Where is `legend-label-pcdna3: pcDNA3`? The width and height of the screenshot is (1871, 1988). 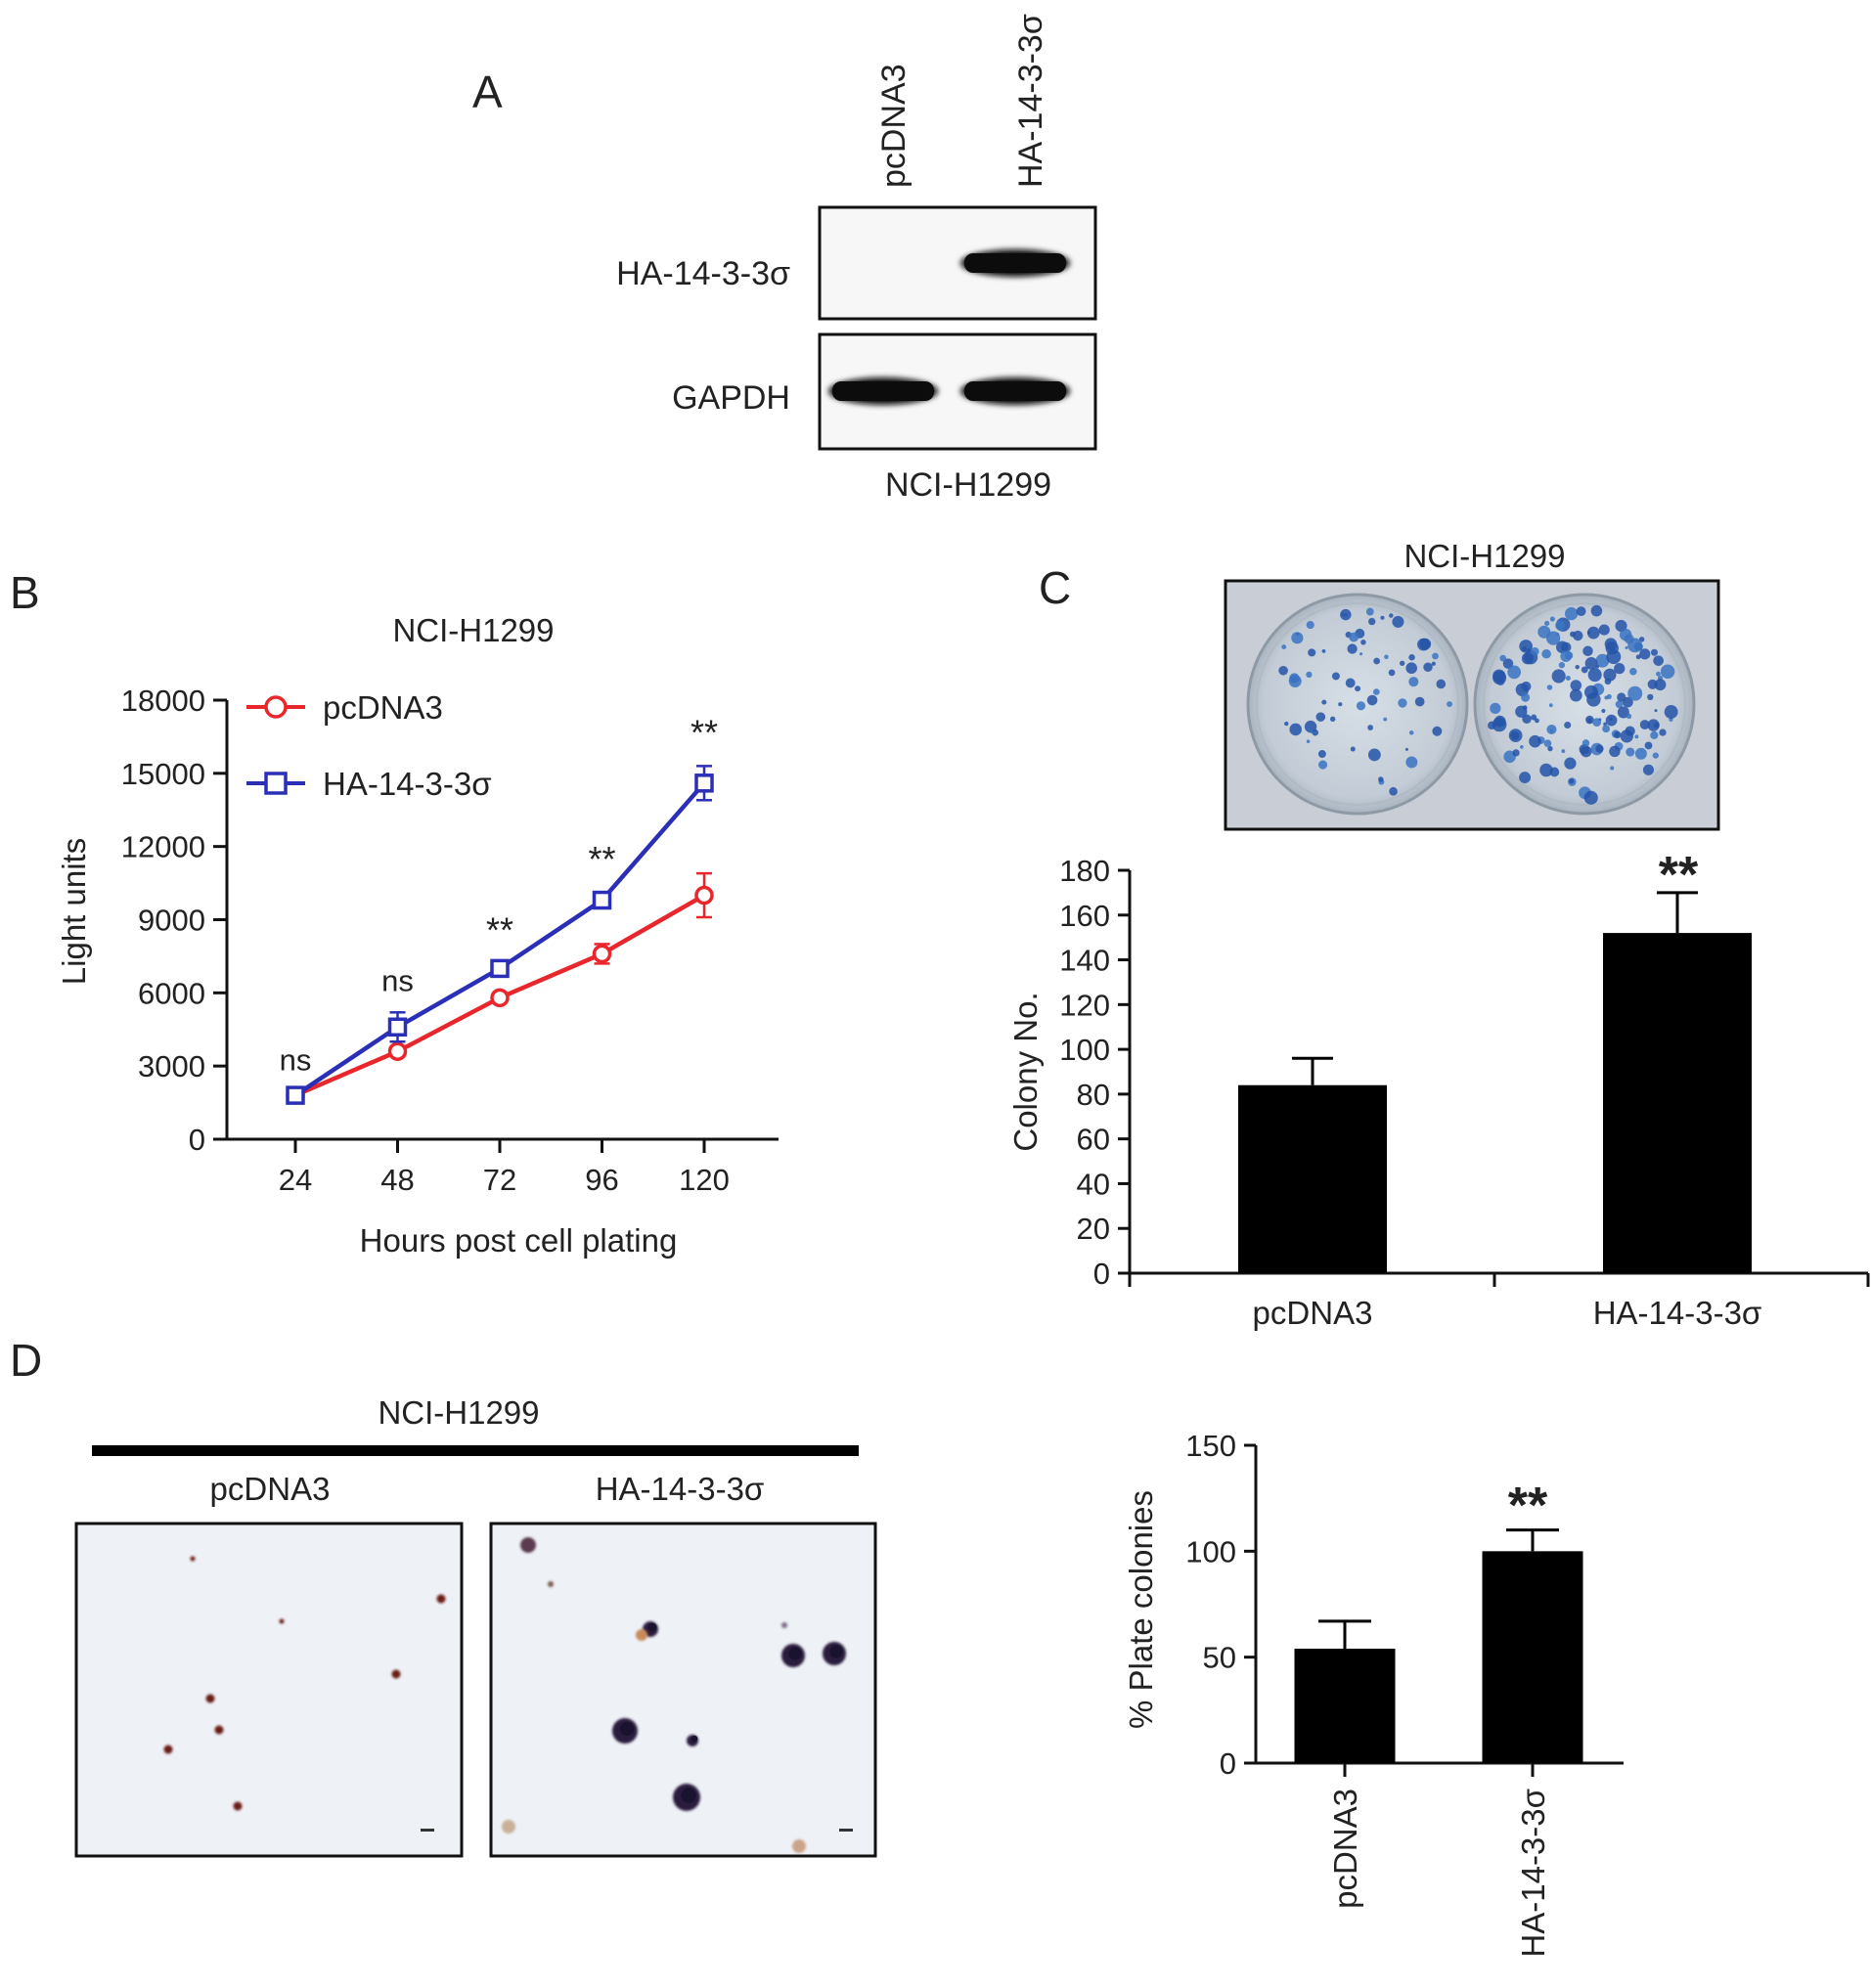 legend-label-pcdna3: pcDNA3 is located at coordinates (383, 707).